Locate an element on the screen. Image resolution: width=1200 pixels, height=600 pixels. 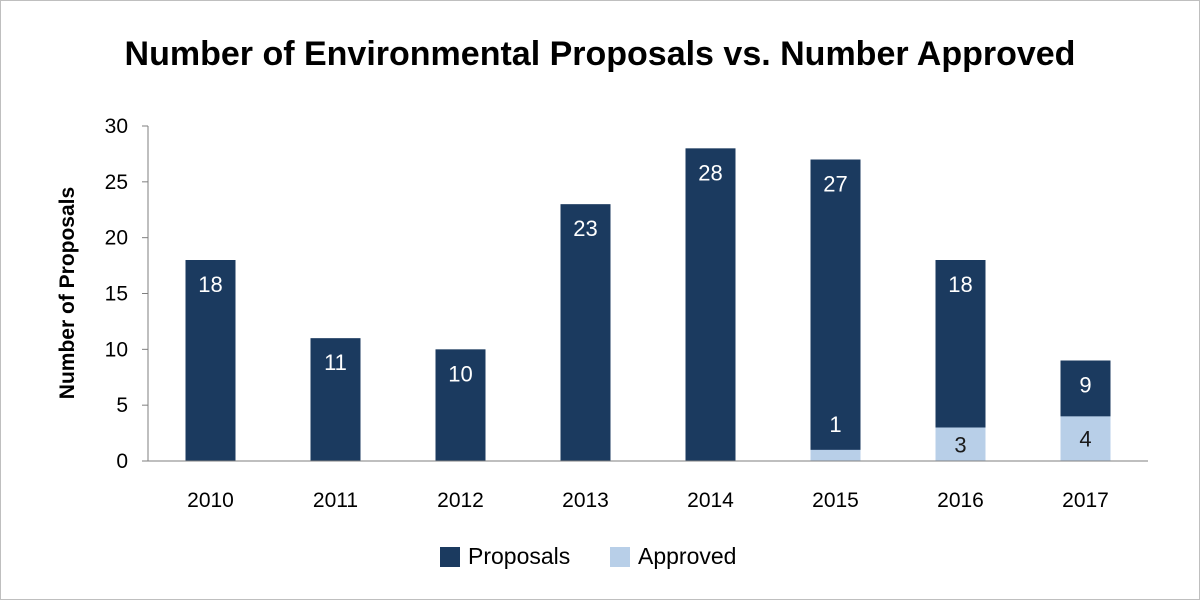
data-label-proposals-2010: 18 is located at coordinates (210, 284).